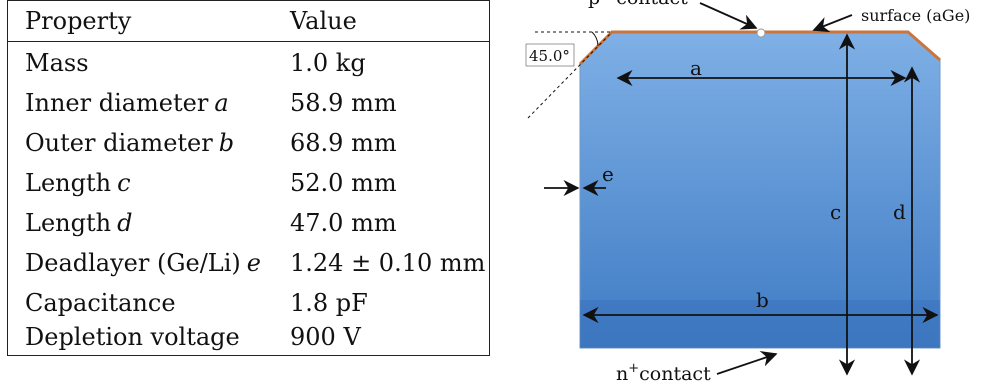 The height and width of the screenshot is (387, 988). I want to click on dimension-e-label: e, so click(608, 174).